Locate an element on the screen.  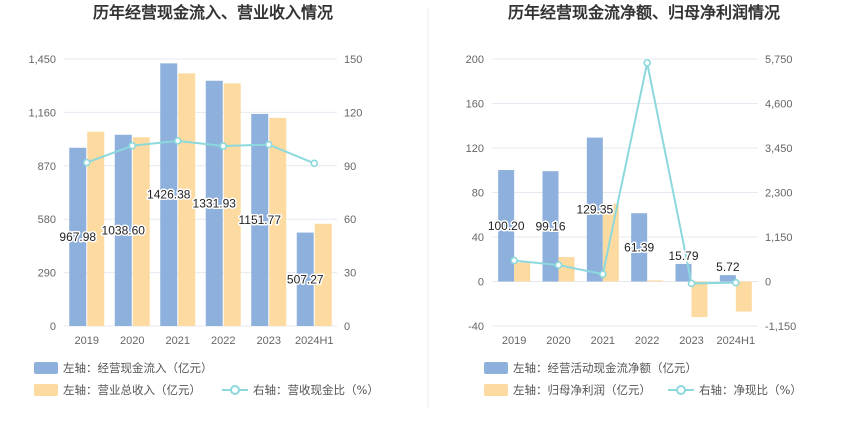
y-left-tick-label: 290 is located at coordinates (47, 274).